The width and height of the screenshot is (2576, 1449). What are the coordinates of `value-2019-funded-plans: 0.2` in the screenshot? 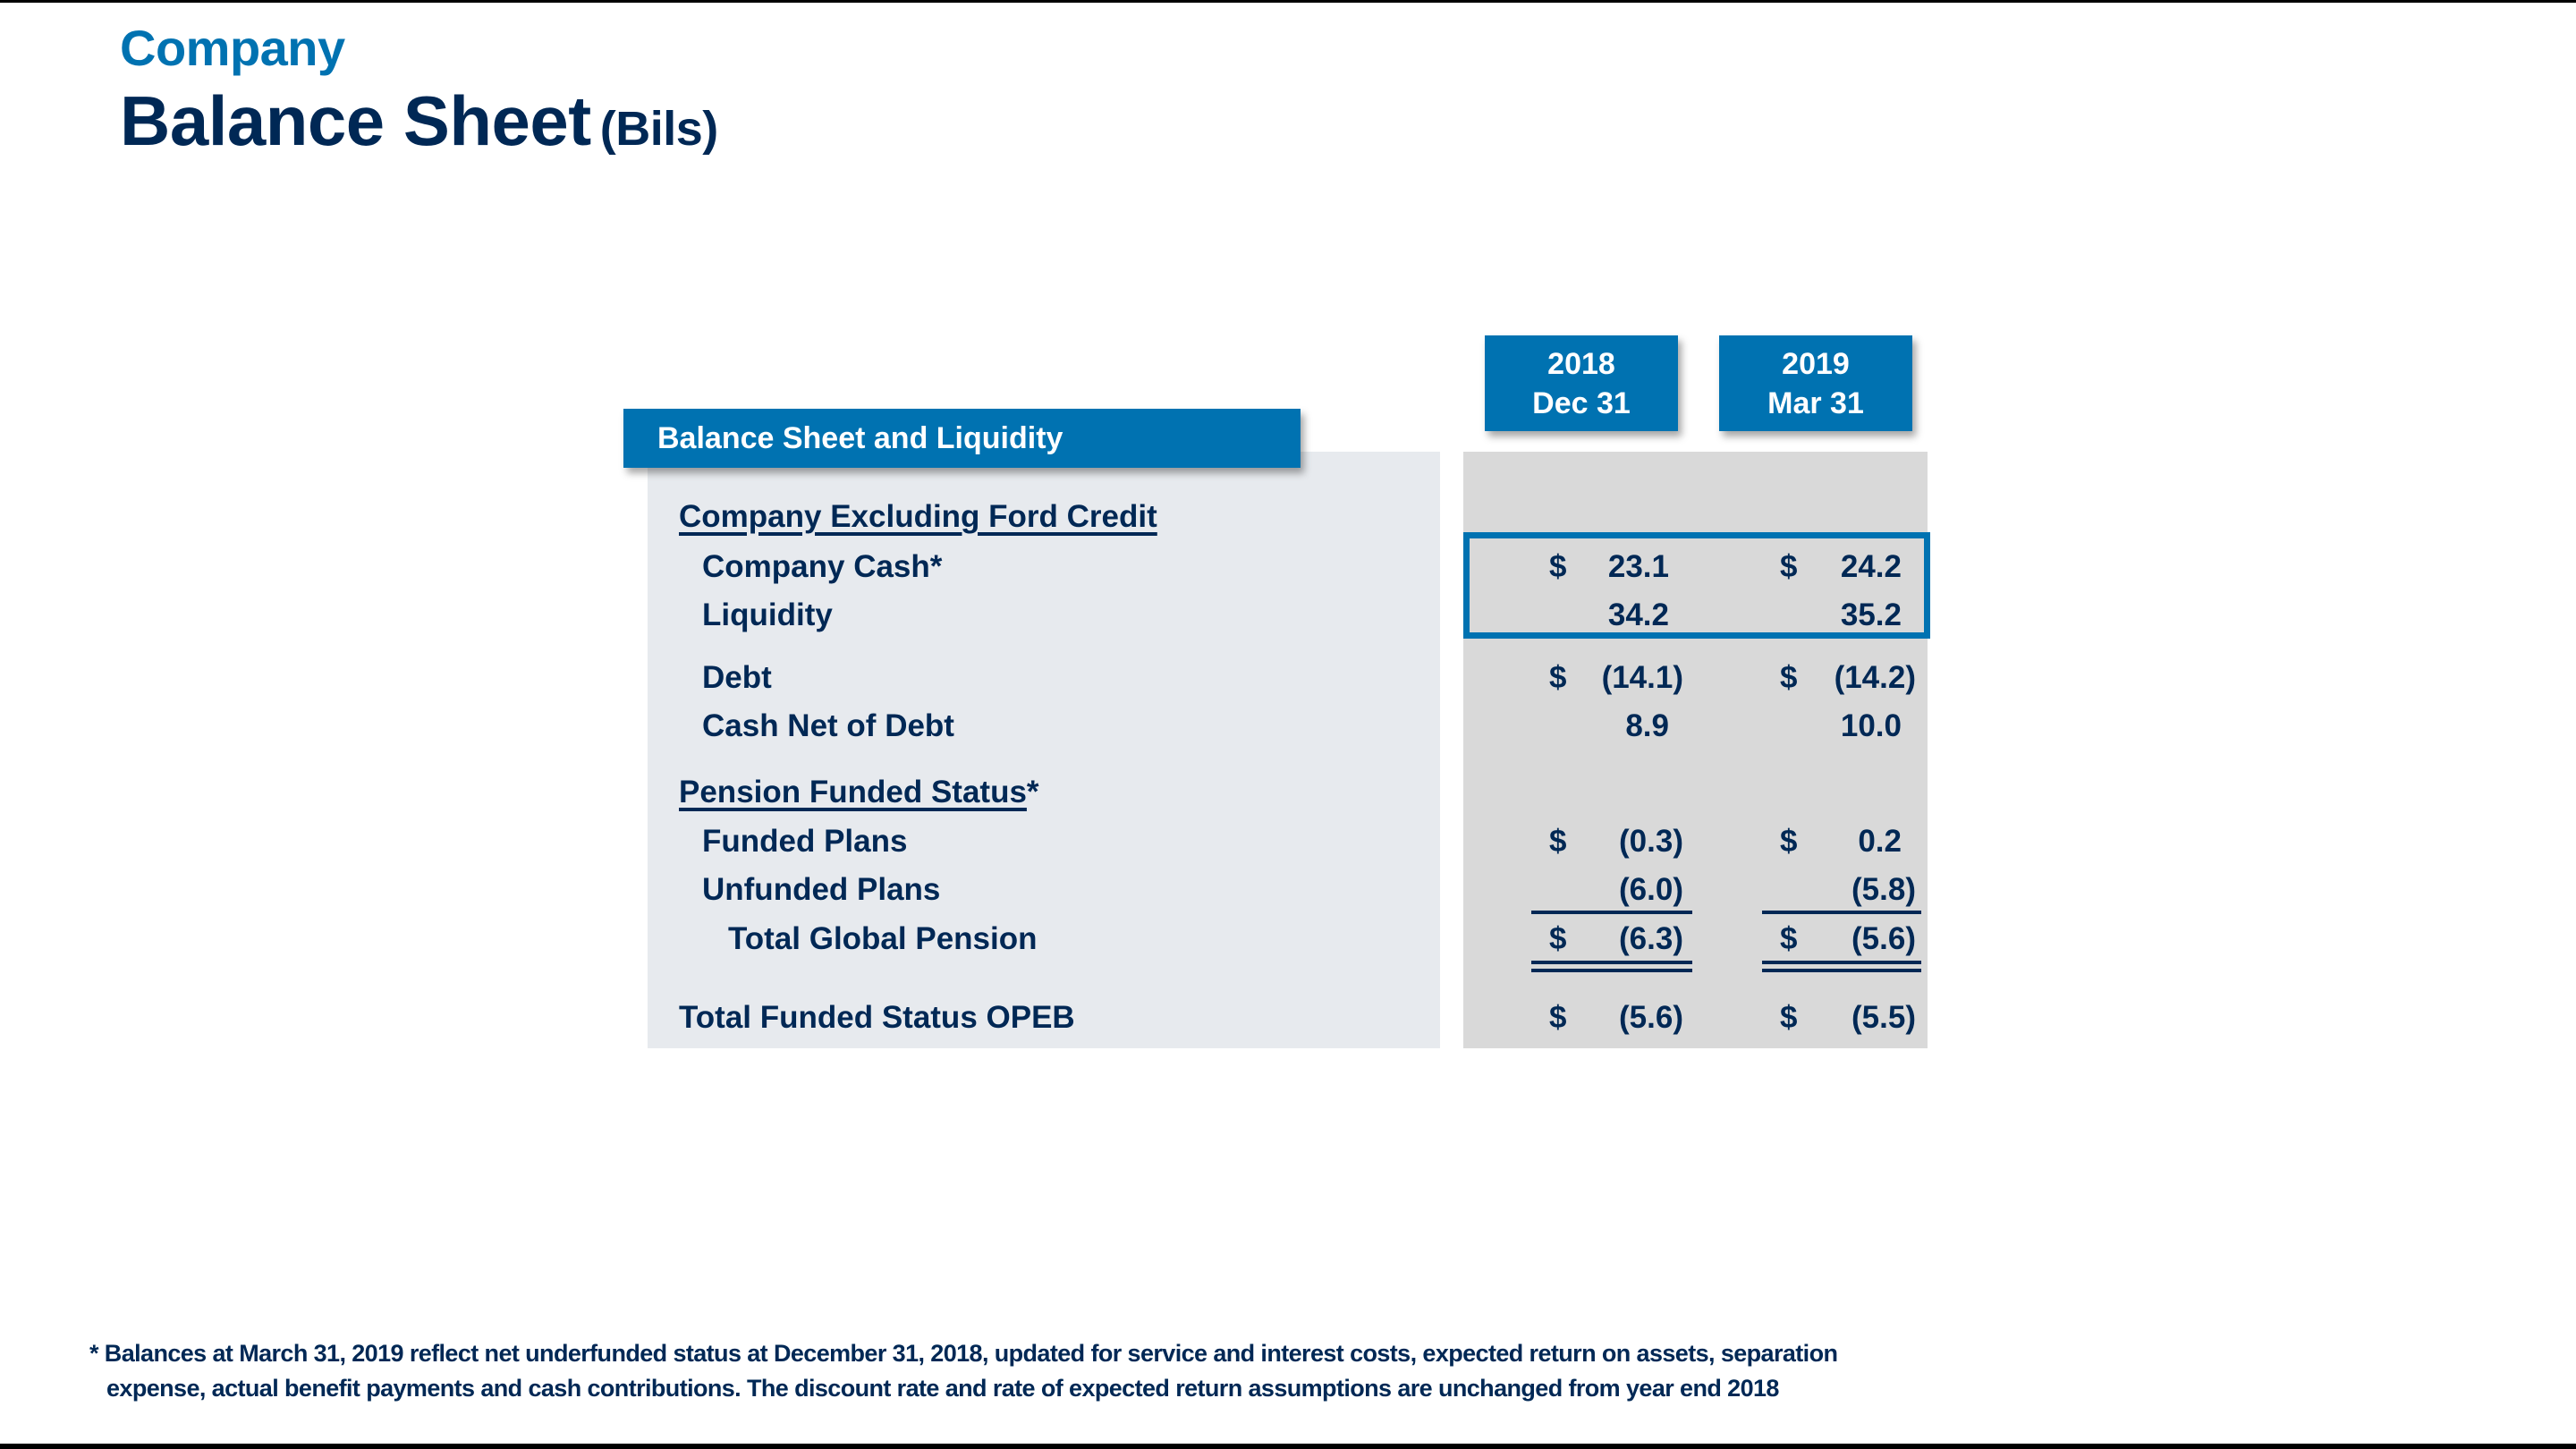 It's located at (1880, 841).